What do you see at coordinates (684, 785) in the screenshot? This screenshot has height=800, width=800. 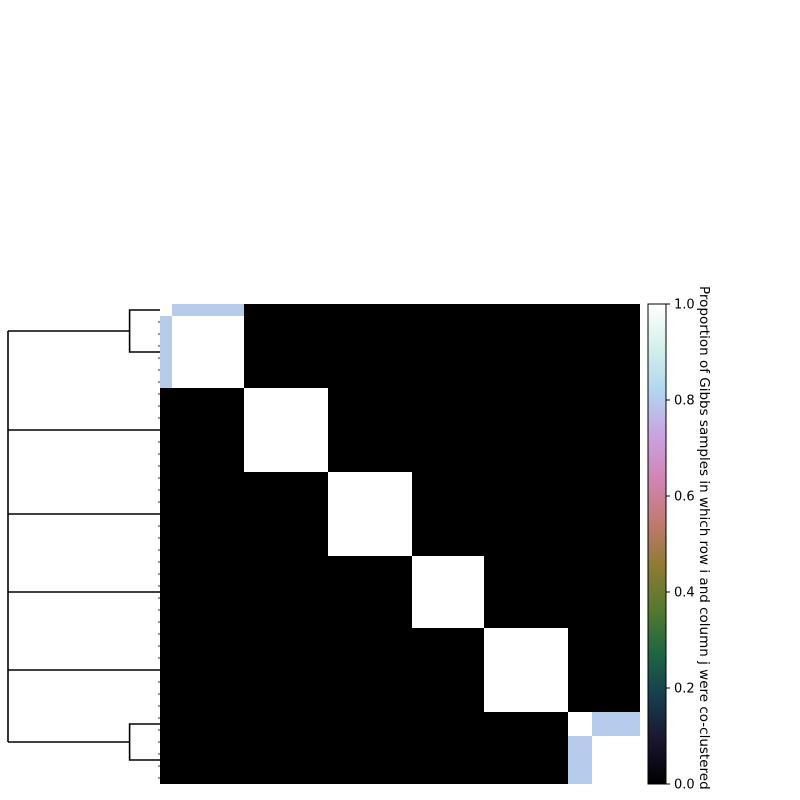 I see `colorbar-tick-label: 0.0` at bounding box center [684, 785].